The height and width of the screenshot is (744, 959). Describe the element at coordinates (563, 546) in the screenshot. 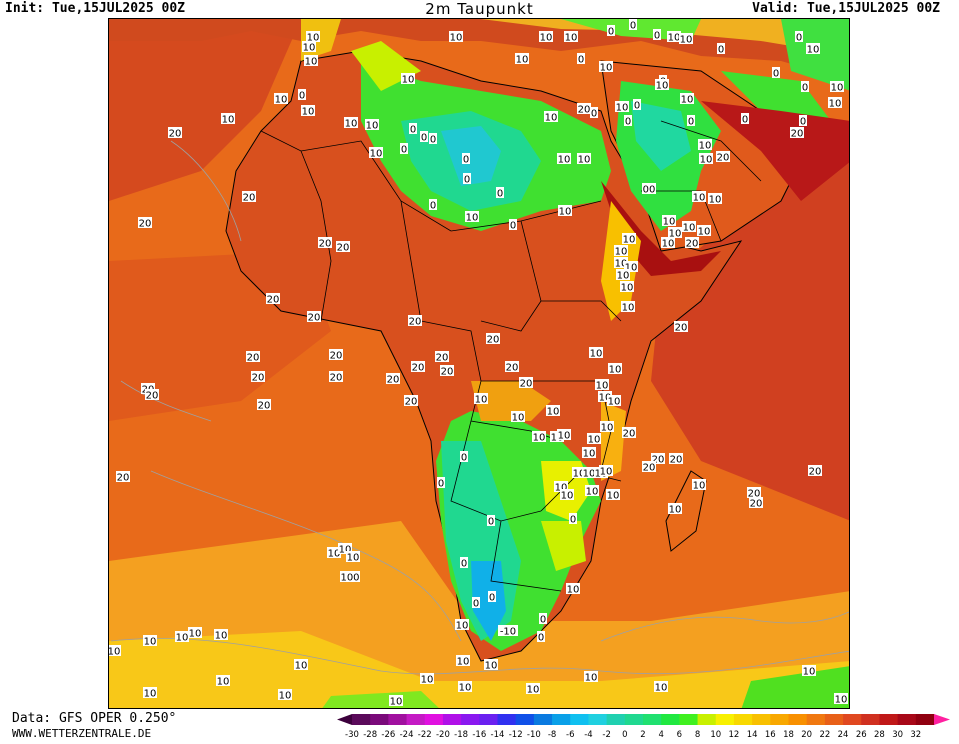

I see `mozambique-yellow` at that location.